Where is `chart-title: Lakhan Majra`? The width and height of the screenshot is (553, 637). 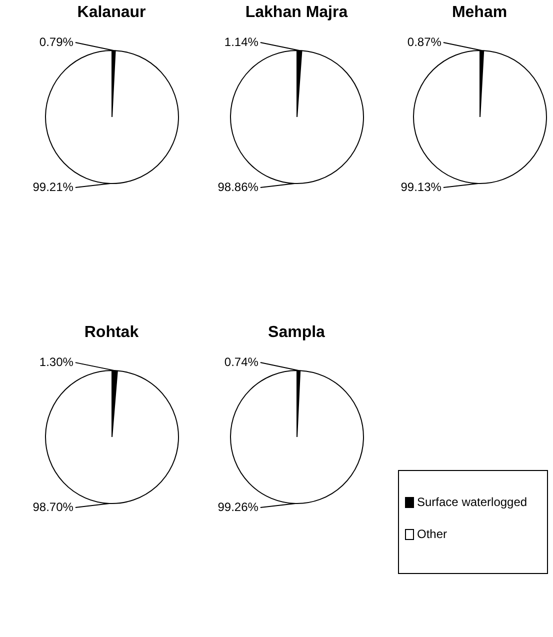 chart-title: Lakhan Majra is located at coordinates (296, 13).